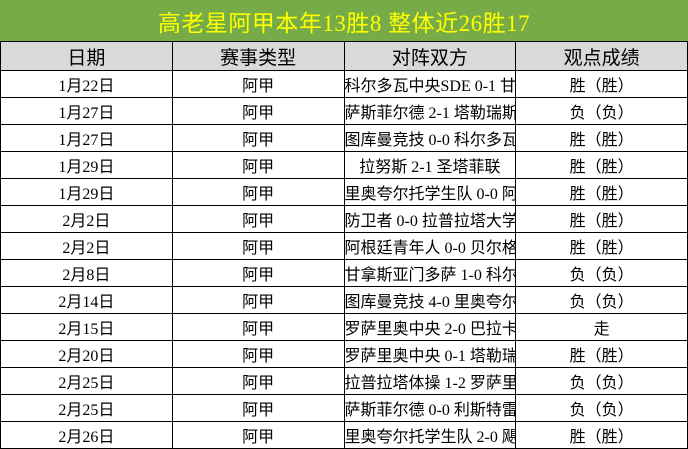  Describe the element at coordinates (86, 300) in the screenshot. I see `cell-date: 2月14日` at that location.